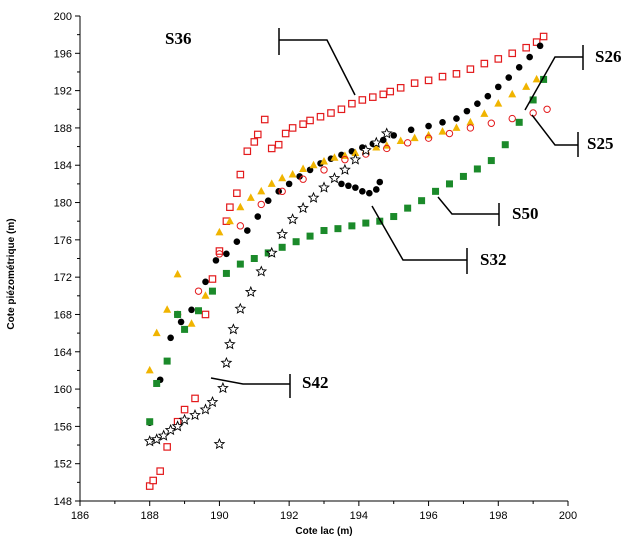  I want to click on y-tick-label: 156, so click(63, 427).